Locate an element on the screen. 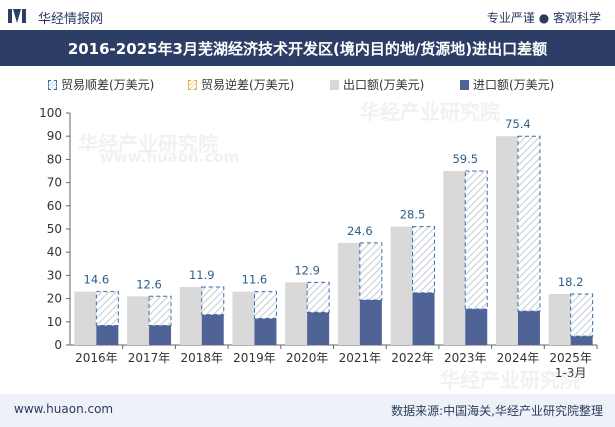 Image resolution: width=615 pixels, height=427 pixels. data-label: 14.6 is located at coordinates (97, 280).